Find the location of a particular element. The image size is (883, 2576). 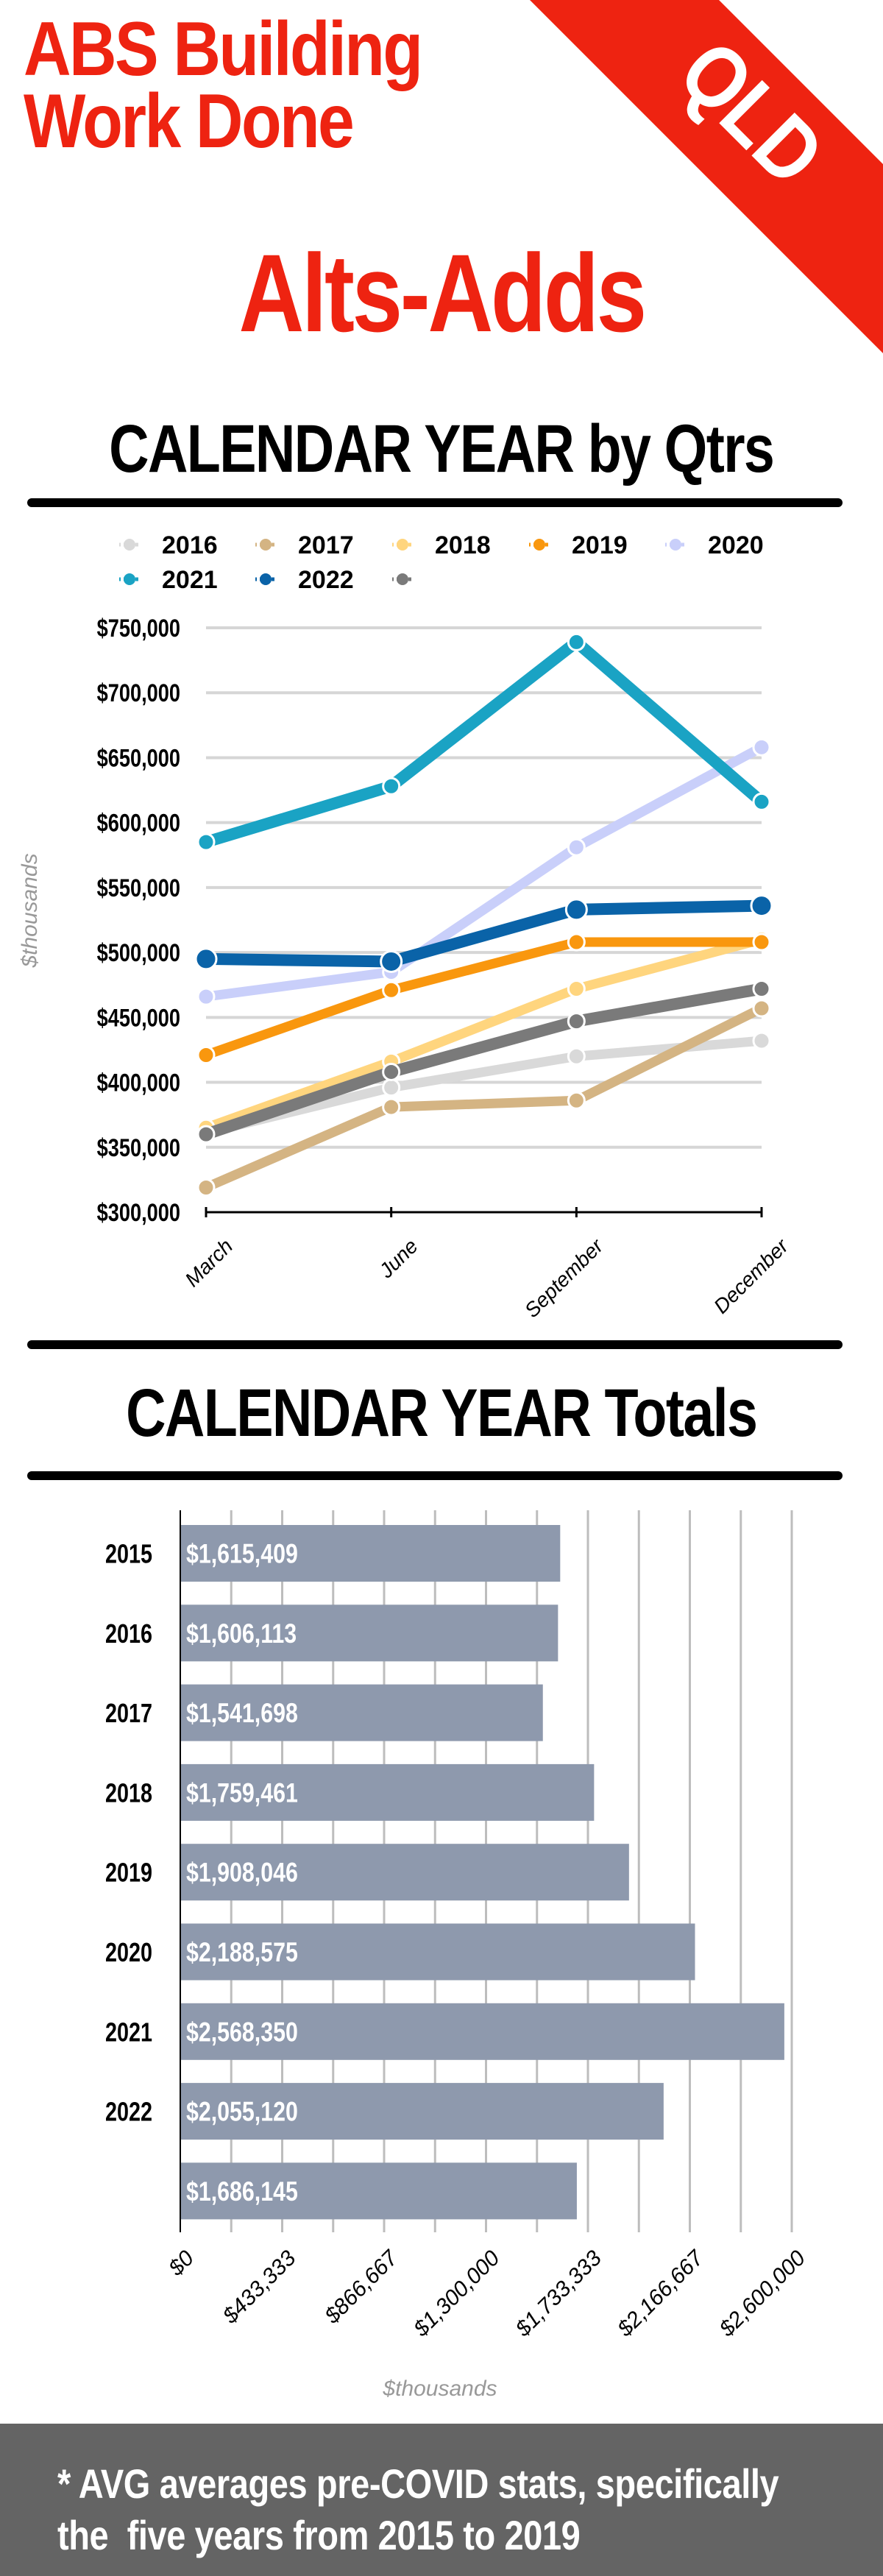

title-line-2: Work Done is located at coordinates (189, 121).